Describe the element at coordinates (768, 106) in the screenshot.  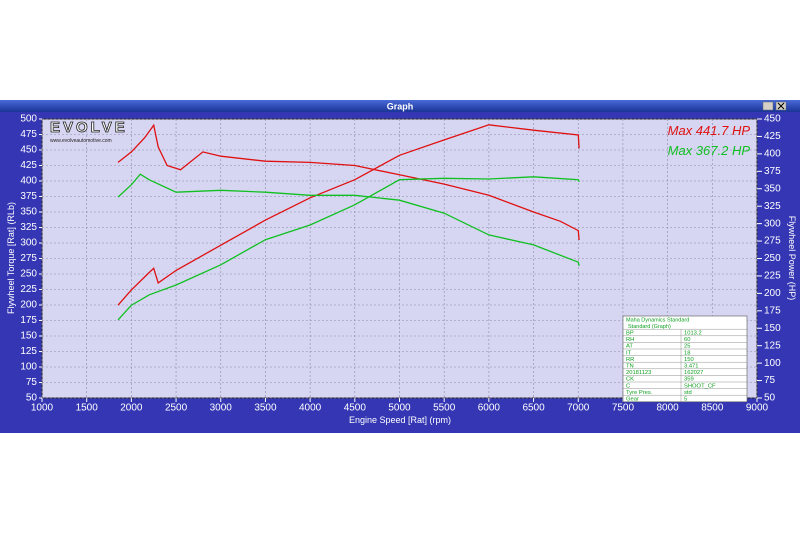
I see `restore-button` at that location.